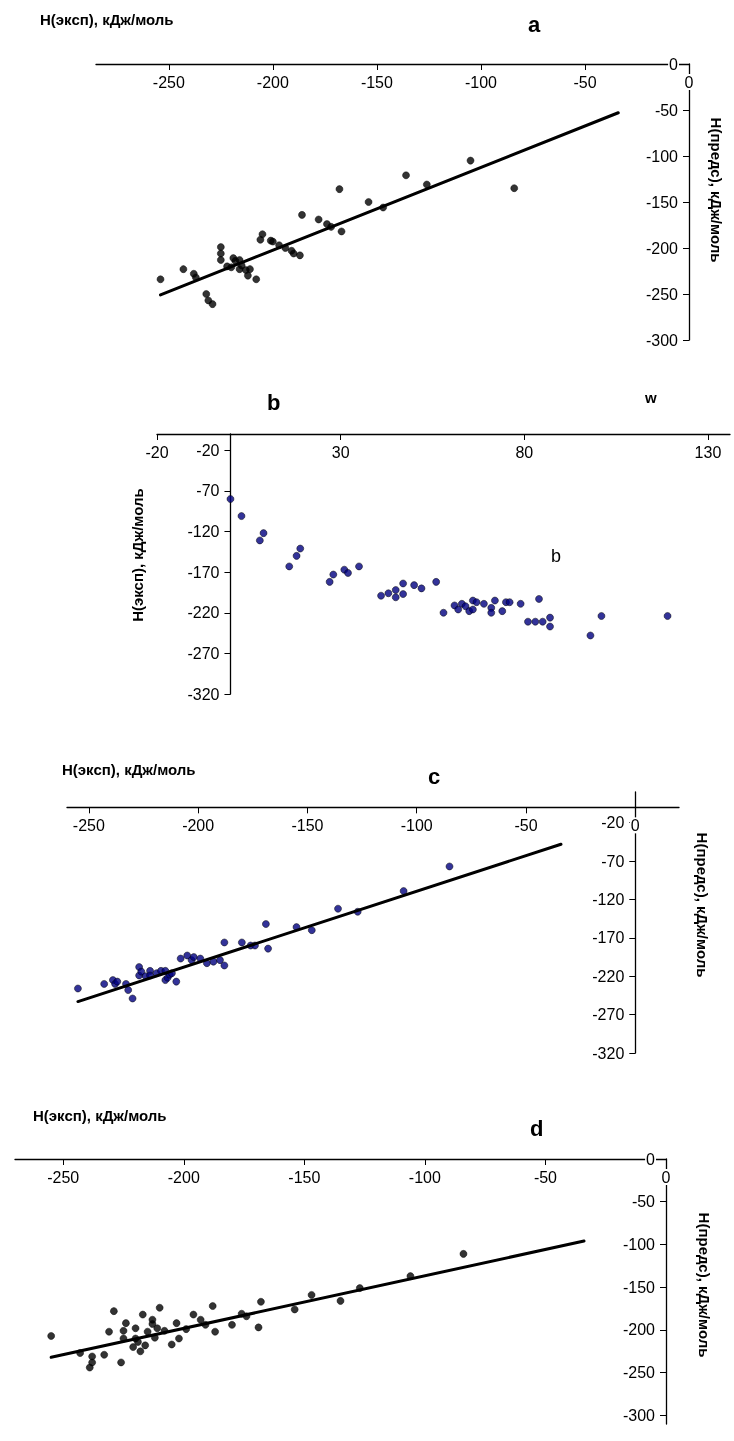  I want to click on x-tick-label: -20, so click(157, 452).